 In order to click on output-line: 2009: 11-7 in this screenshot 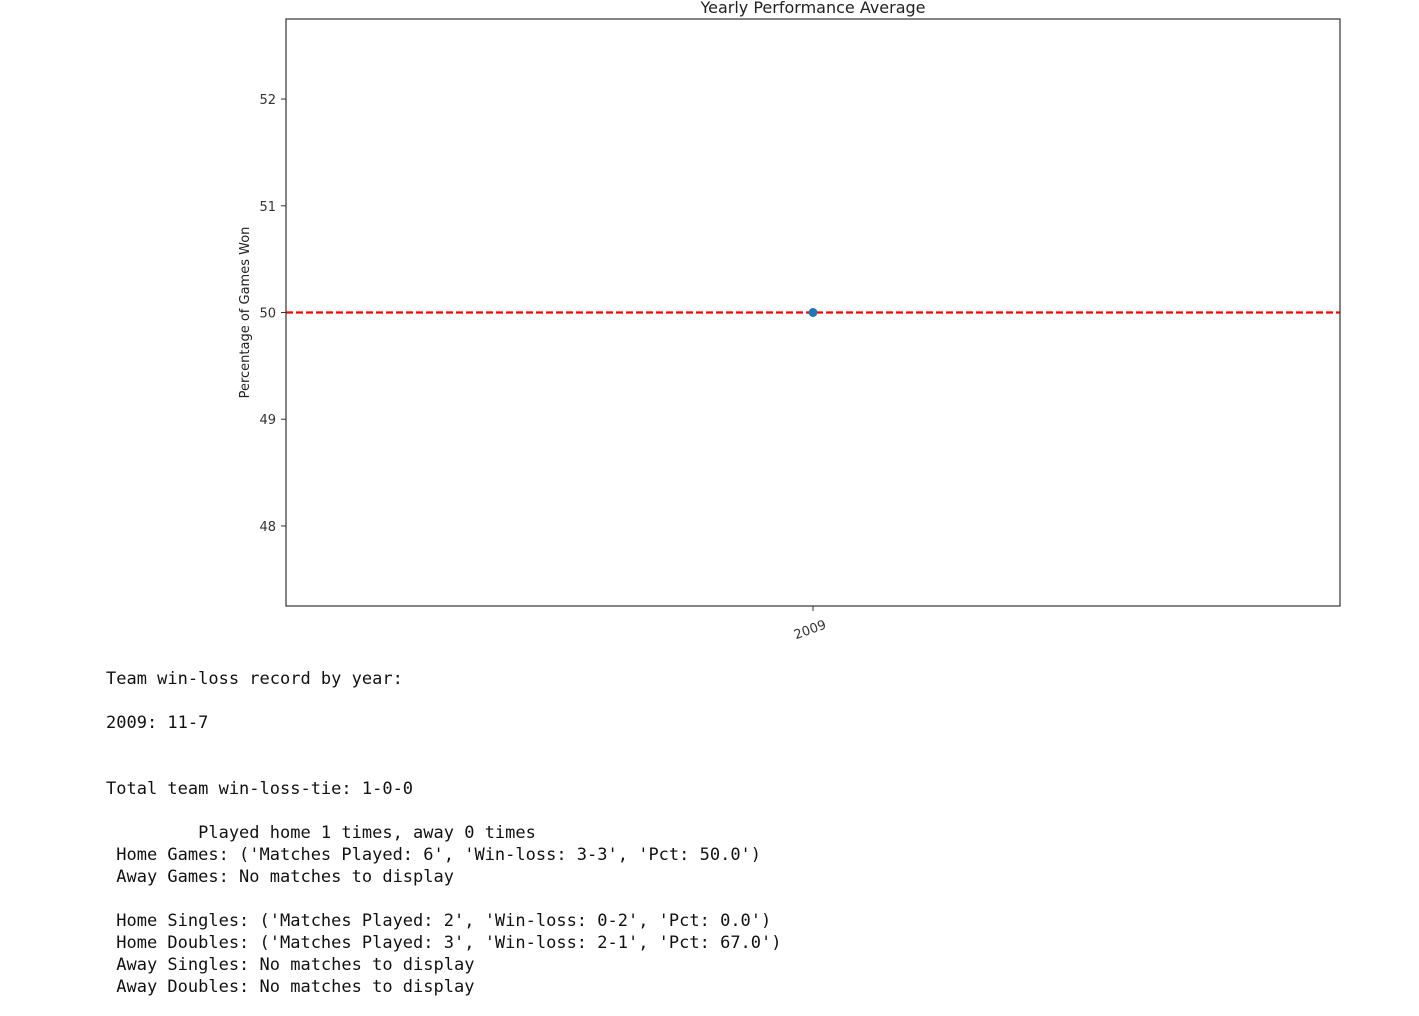, I will do `click(157, 723)`.